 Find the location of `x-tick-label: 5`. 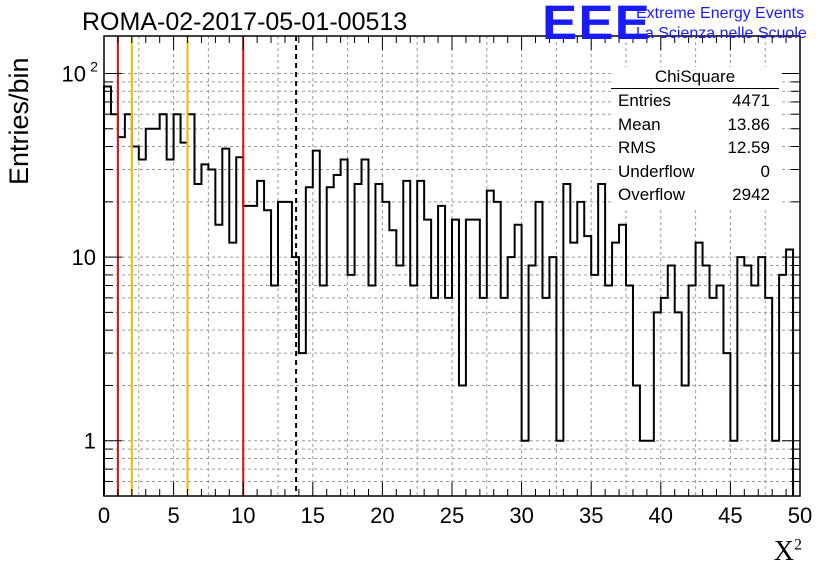

x-tick-label: 5 is located at coordinates (173, 515).